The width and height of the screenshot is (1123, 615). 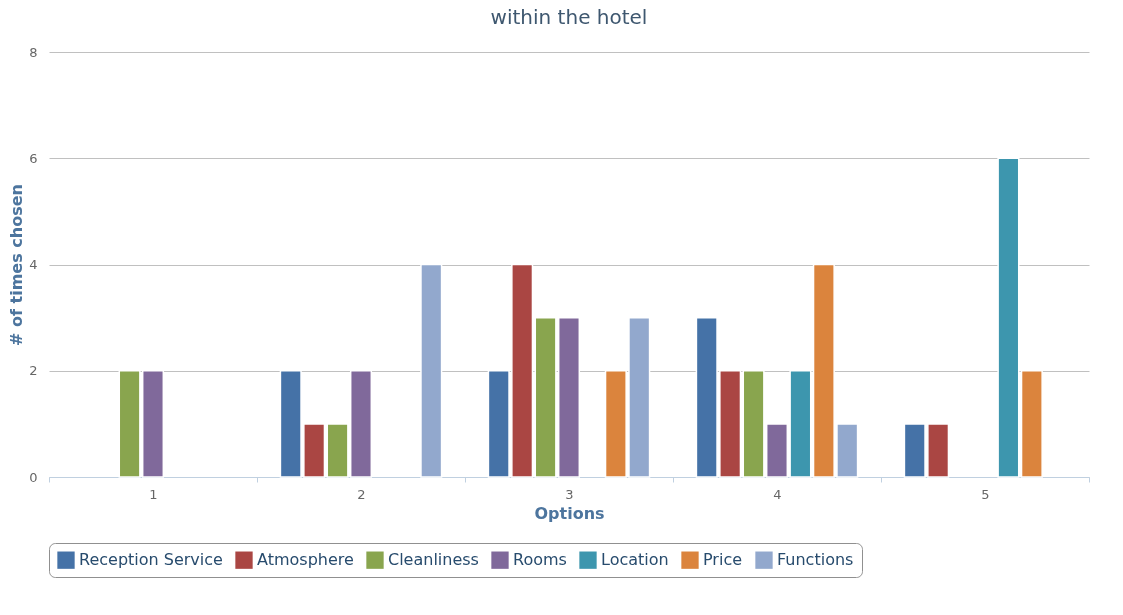 What do you see at coordinates (33, 264) in the screenshot?
I see `y-tick-label: 4` at bounding box center [33, 264].